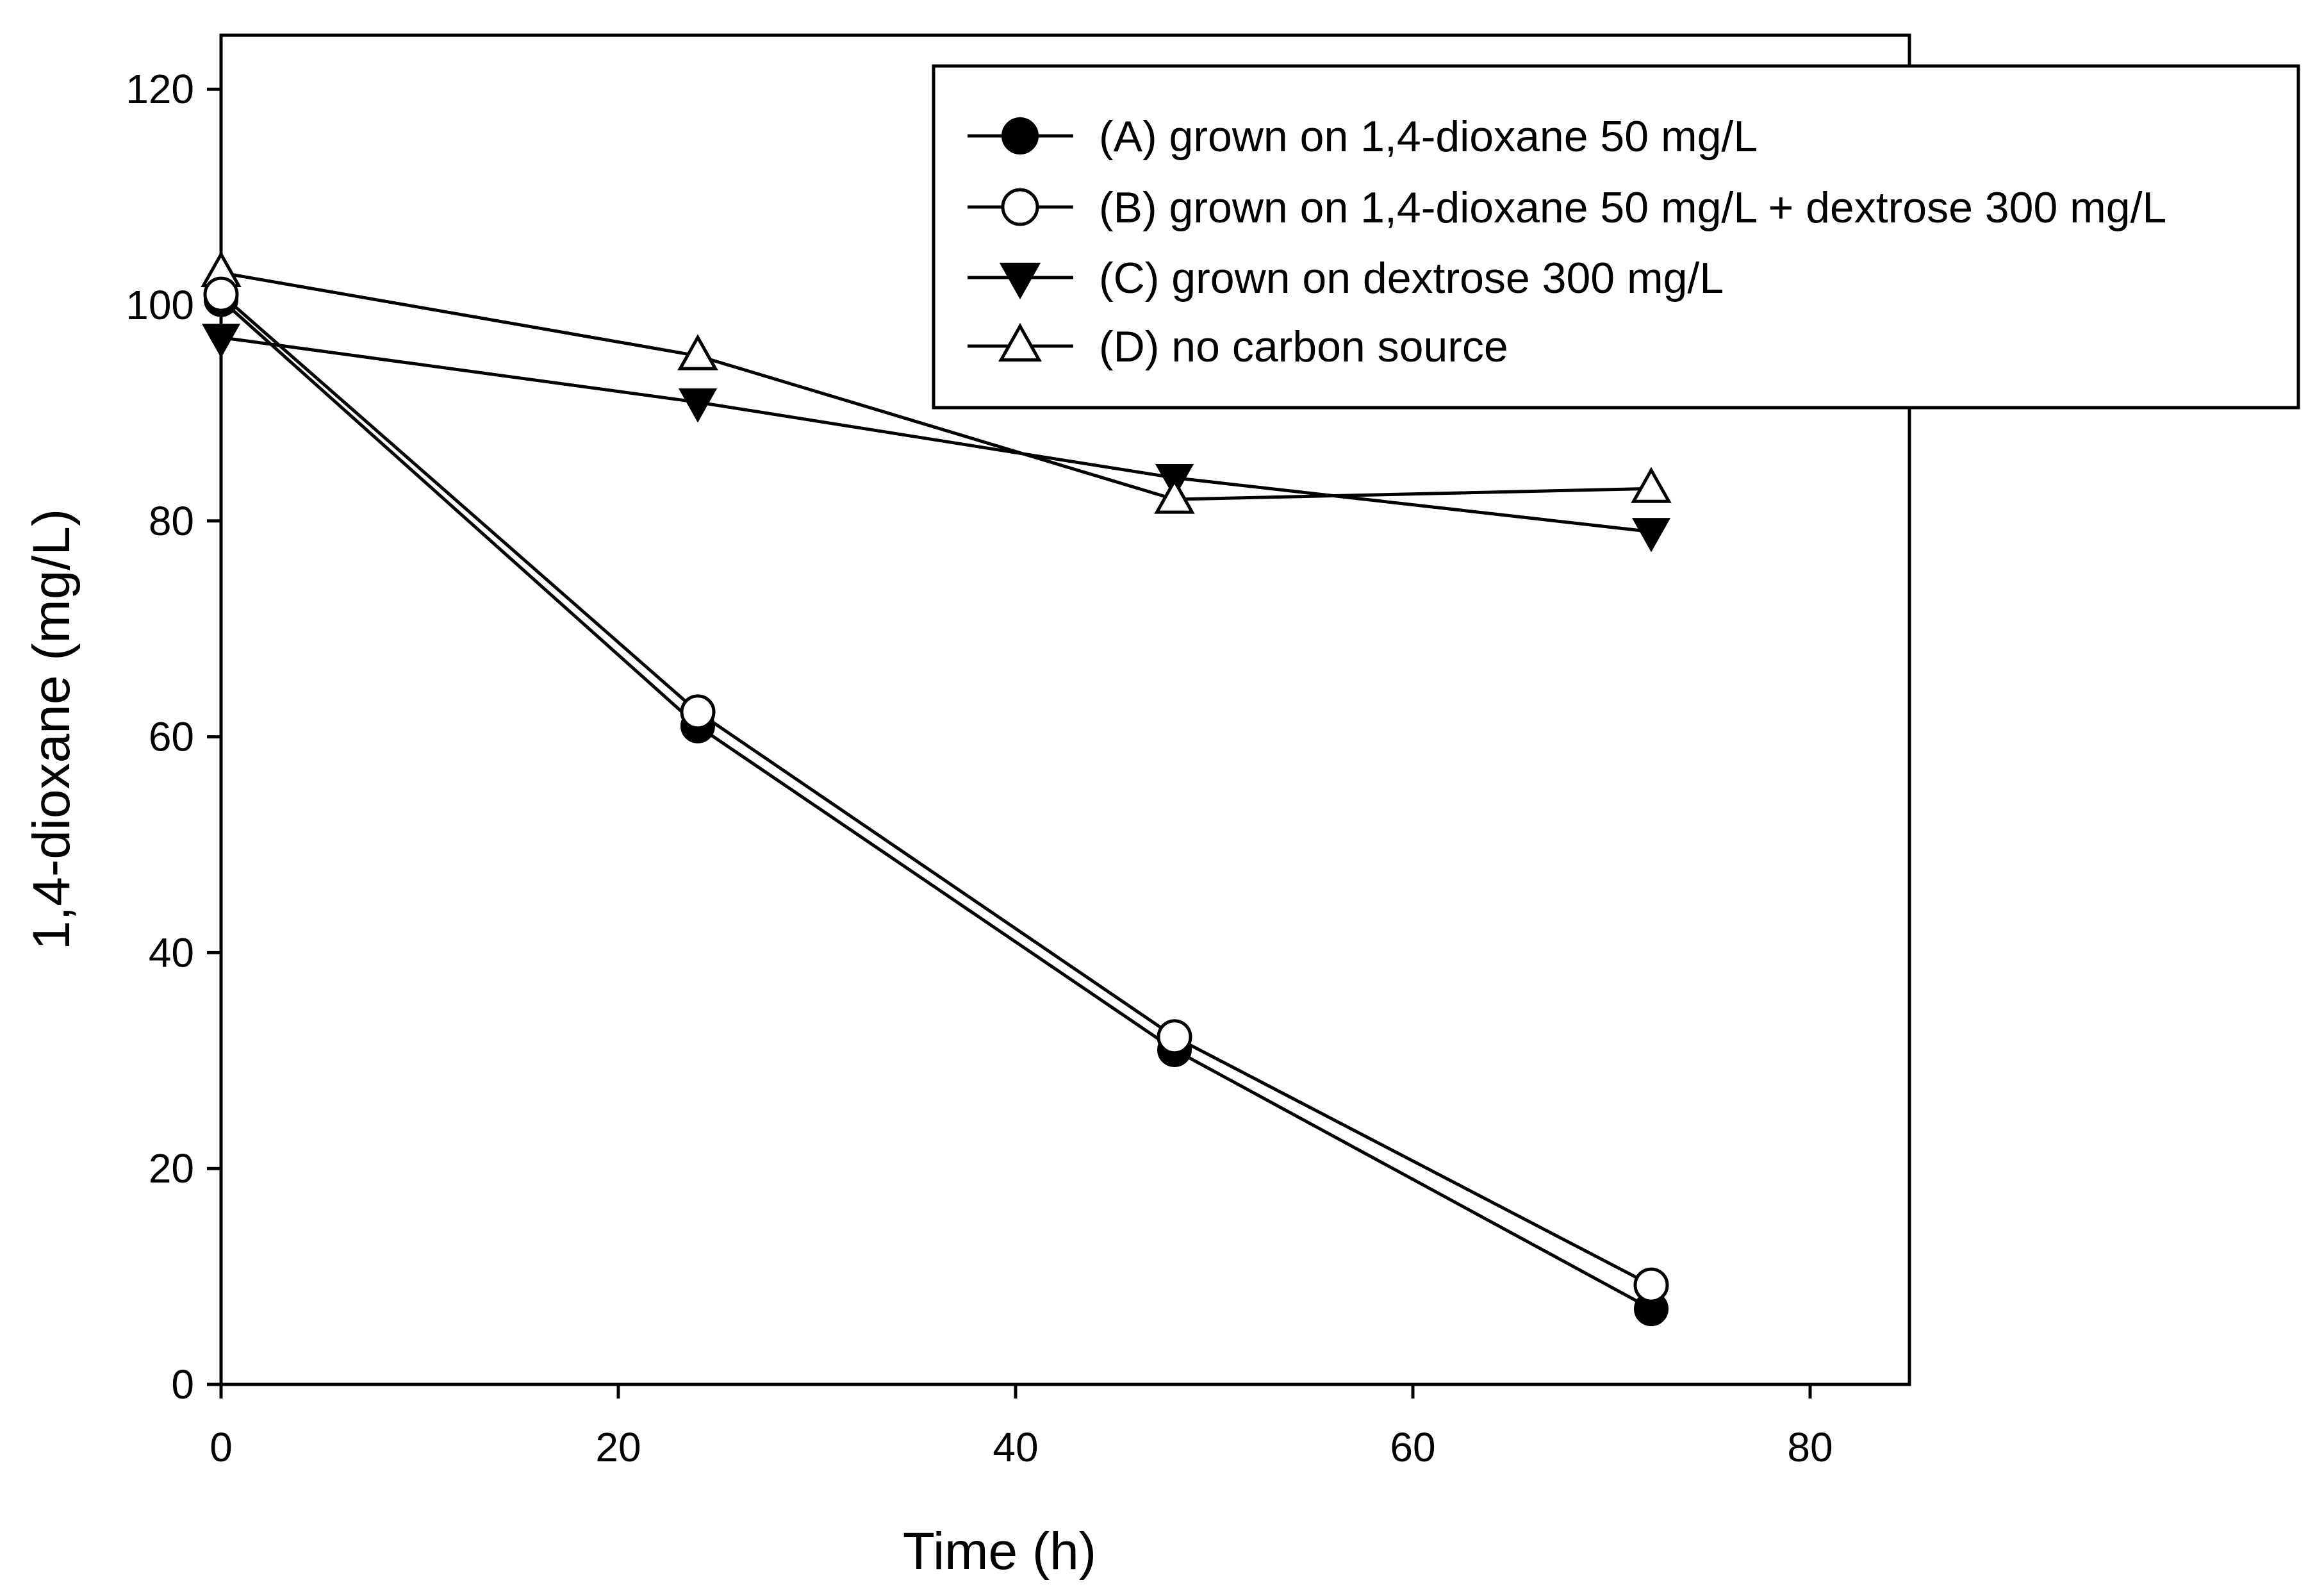 The height and width of the screenshot is (1594, 2324). Describe the element at coordinates (172, 737) in the screenshot. I see `y-tick-label: 60` at that location.